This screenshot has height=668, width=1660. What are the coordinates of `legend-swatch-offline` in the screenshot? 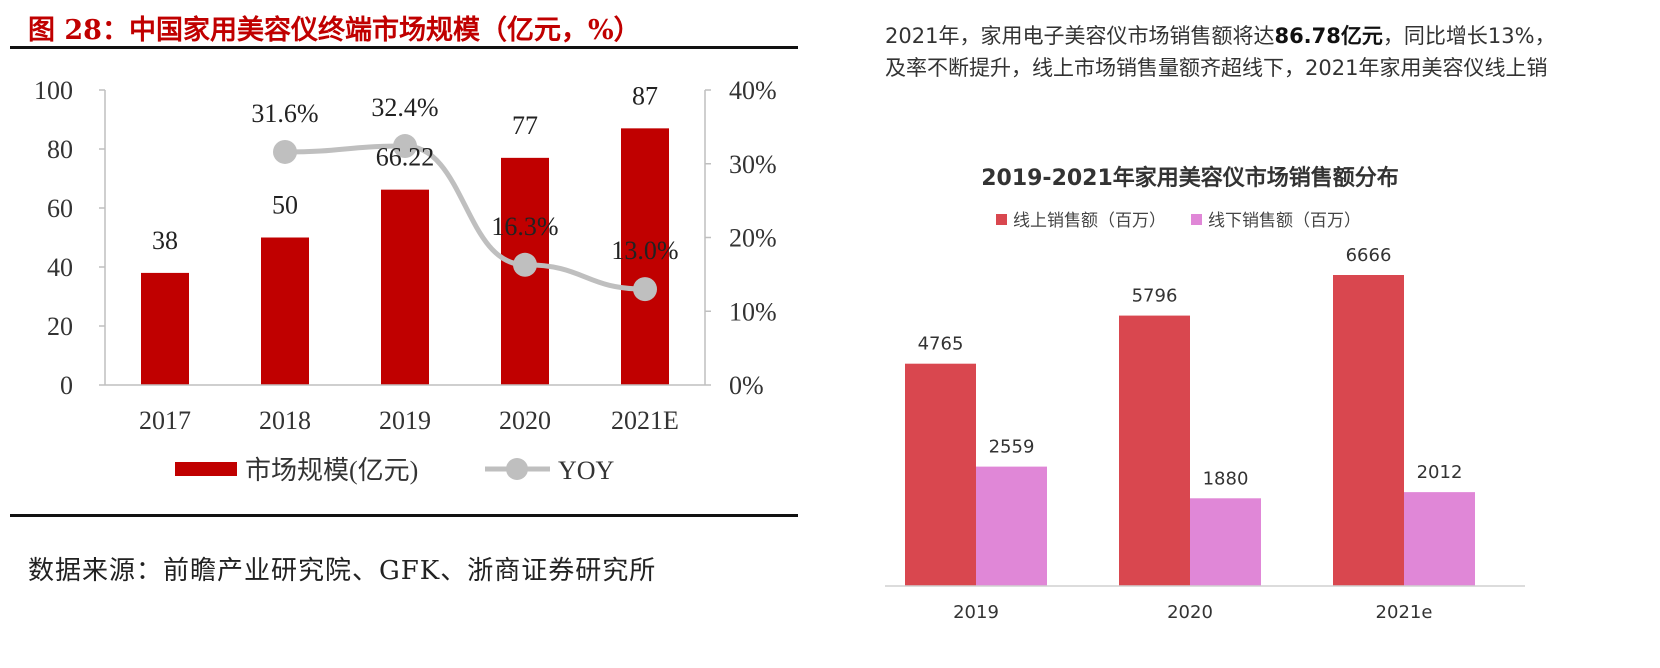 It's located at (1196, 219).